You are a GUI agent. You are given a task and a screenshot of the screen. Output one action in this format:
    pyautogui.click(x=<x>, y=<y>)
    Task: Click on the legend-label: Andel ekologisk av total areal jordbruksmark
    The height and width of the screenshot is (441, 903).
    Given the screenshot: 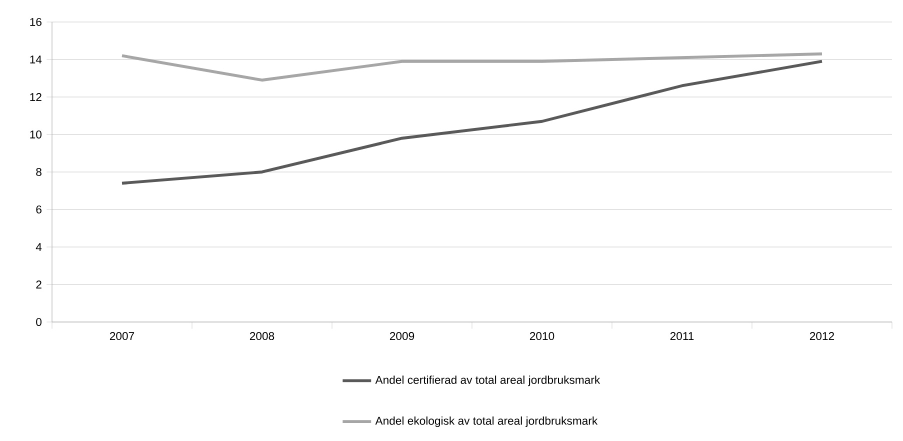 What is the action you would take?
    pyautogui.click(x=486, y=422)
    